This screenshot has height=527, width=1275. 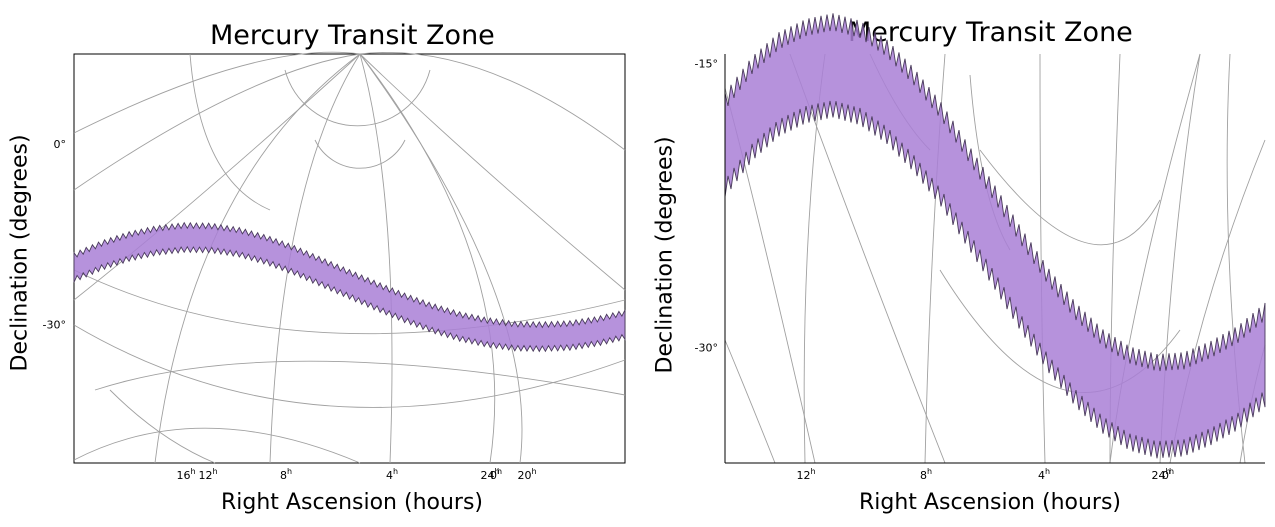 I want to click on y-tick-label: 0°, so click(x=60, y=144).